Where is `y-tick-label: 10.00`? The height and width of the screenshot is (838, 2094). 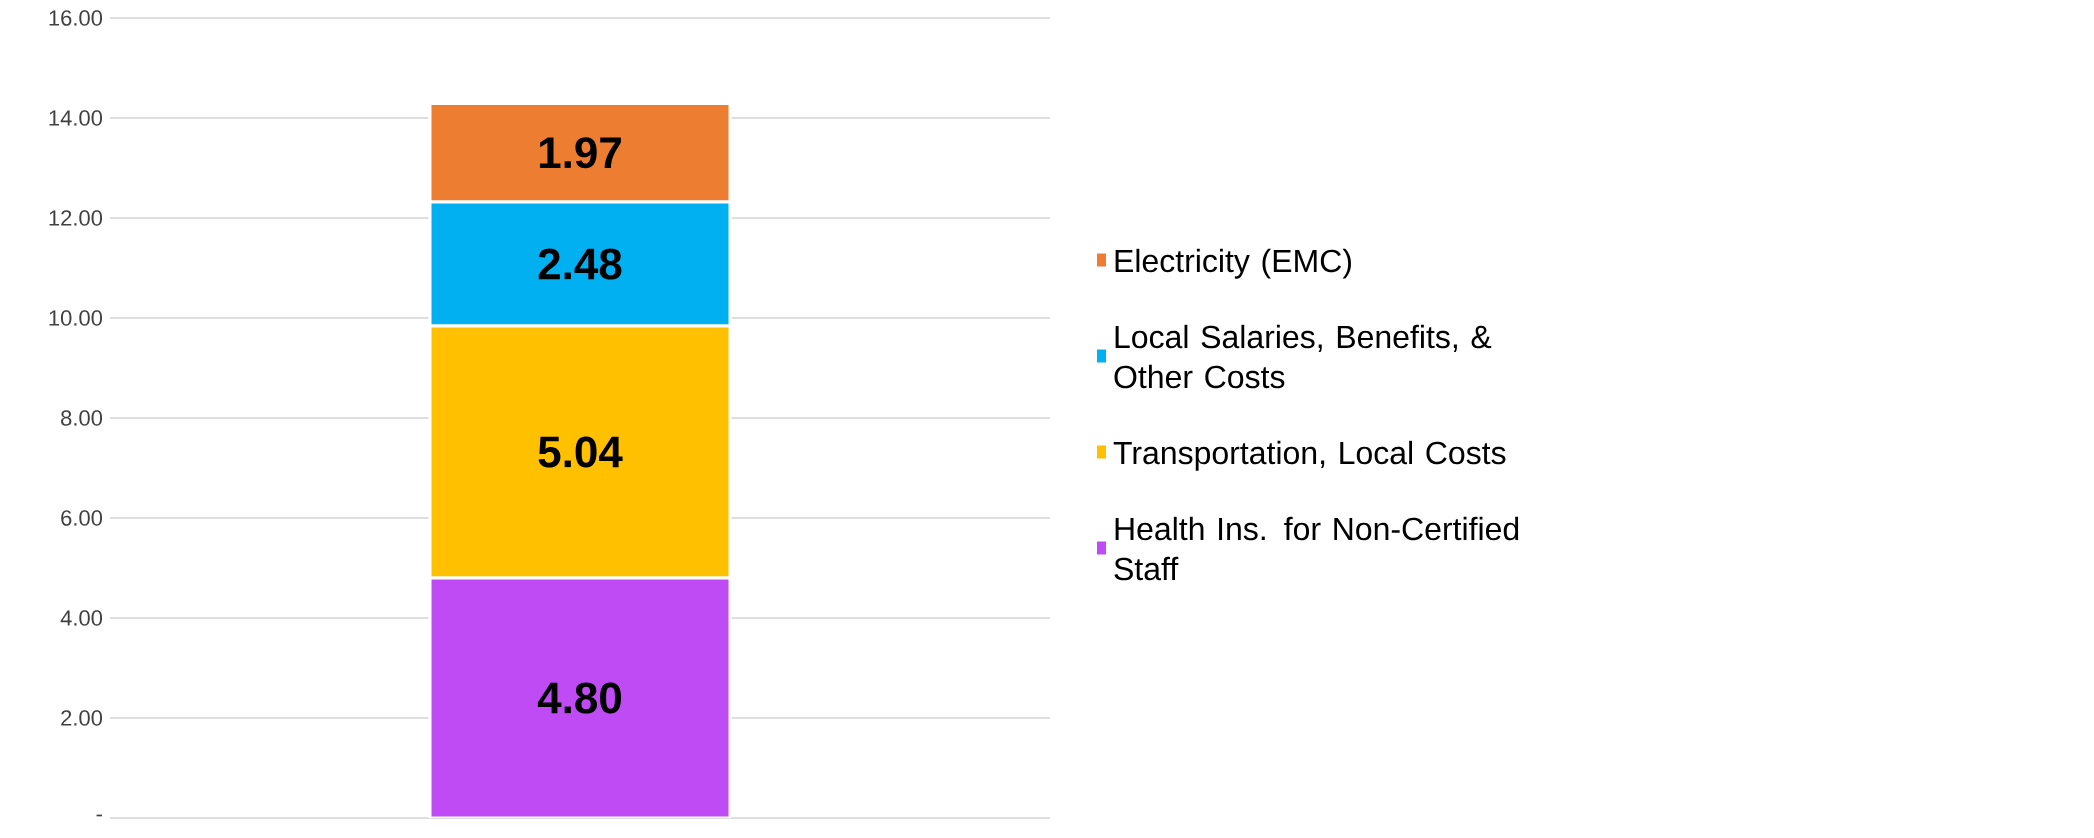
y-tick-label: 10.00 is located at coordinates (76, 318).